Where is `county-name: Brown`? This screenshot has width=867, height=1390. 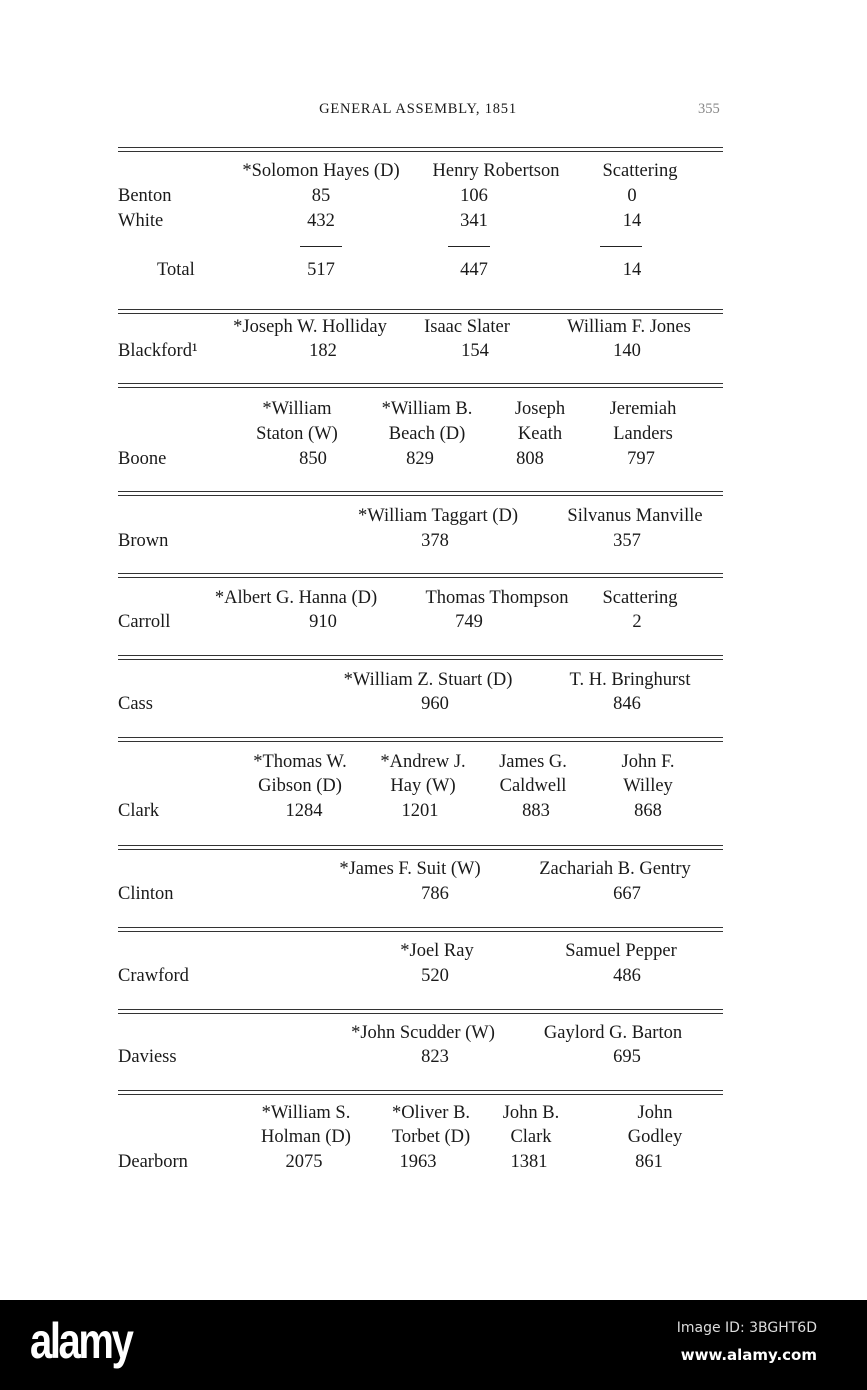
county-name: Brown is located at coordinates (143, 541).